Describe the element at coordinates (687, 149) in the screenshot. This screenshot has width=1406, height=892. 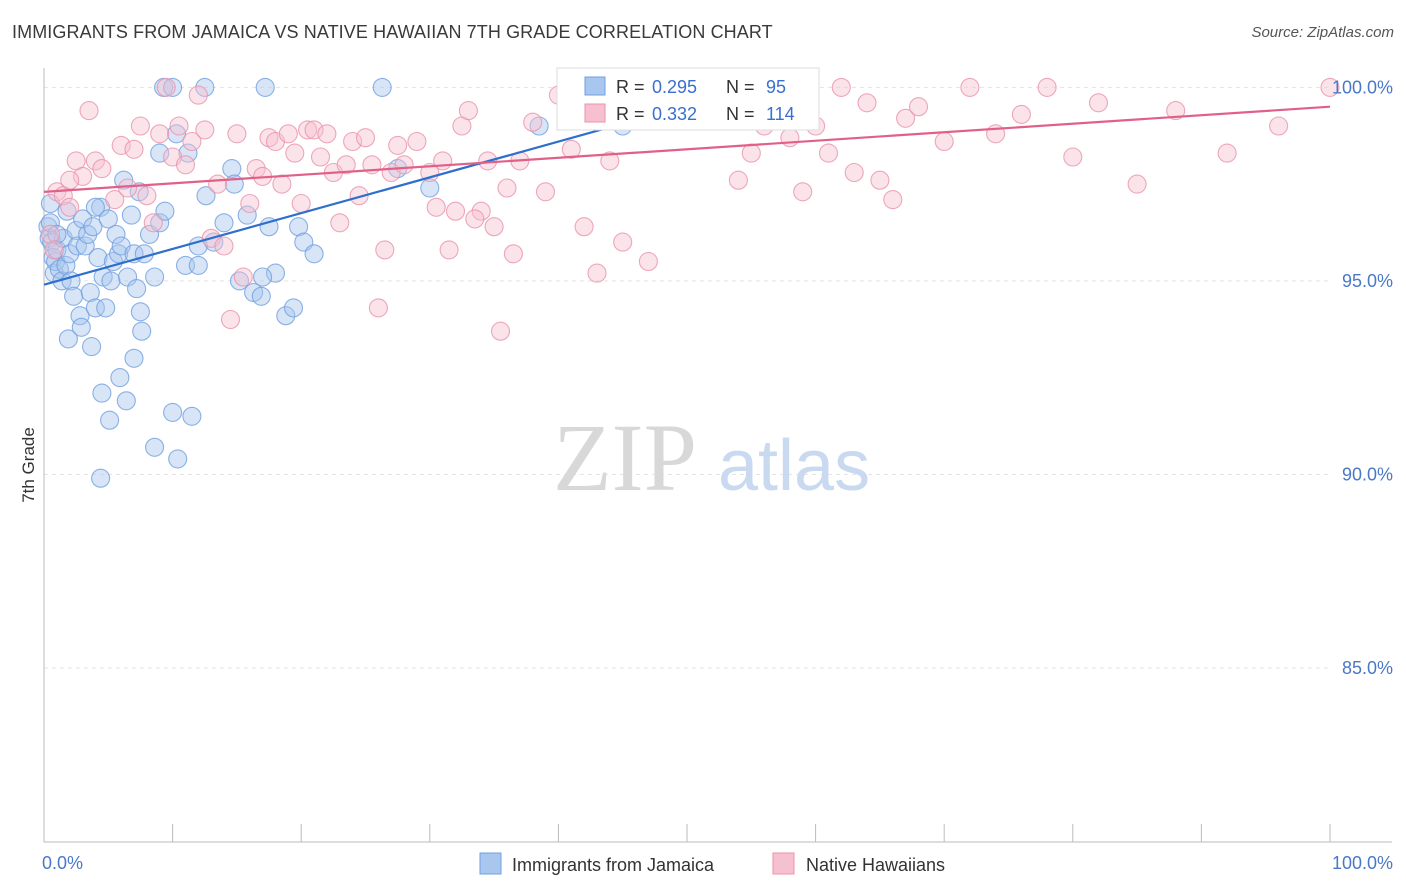
I see `trend-line-hawaiian` at that location.